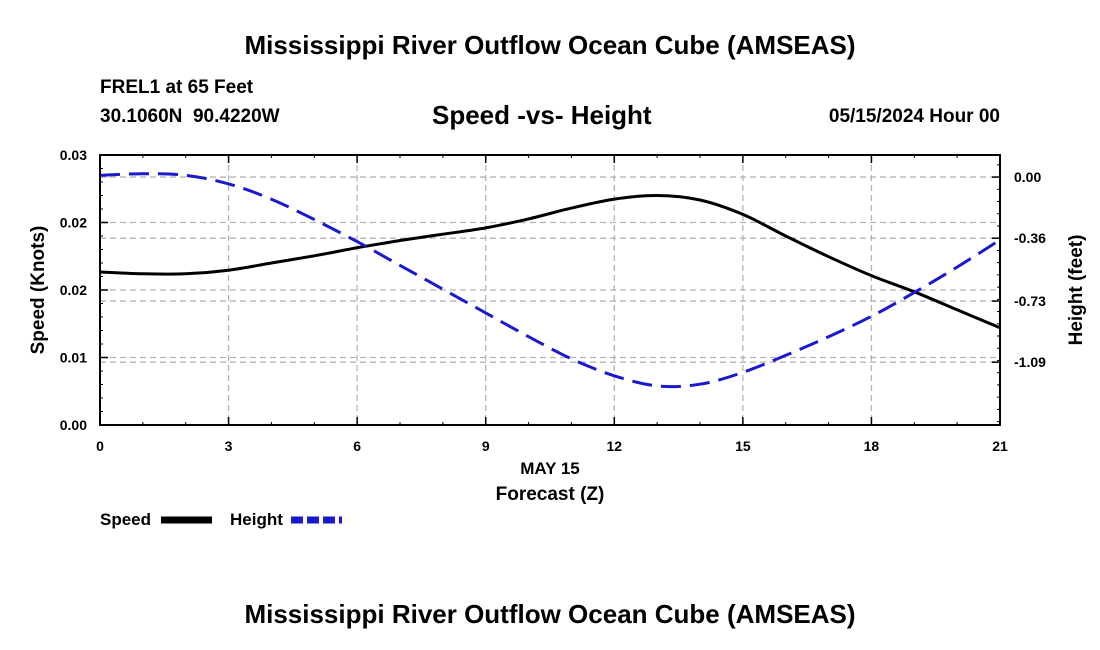 This screenshot has width=1100, height=650. What do you see at coordinates (1030, 238) in the screenshot?
I see `y2-tick-label: -0.36` at bounding box center [1030, 238].